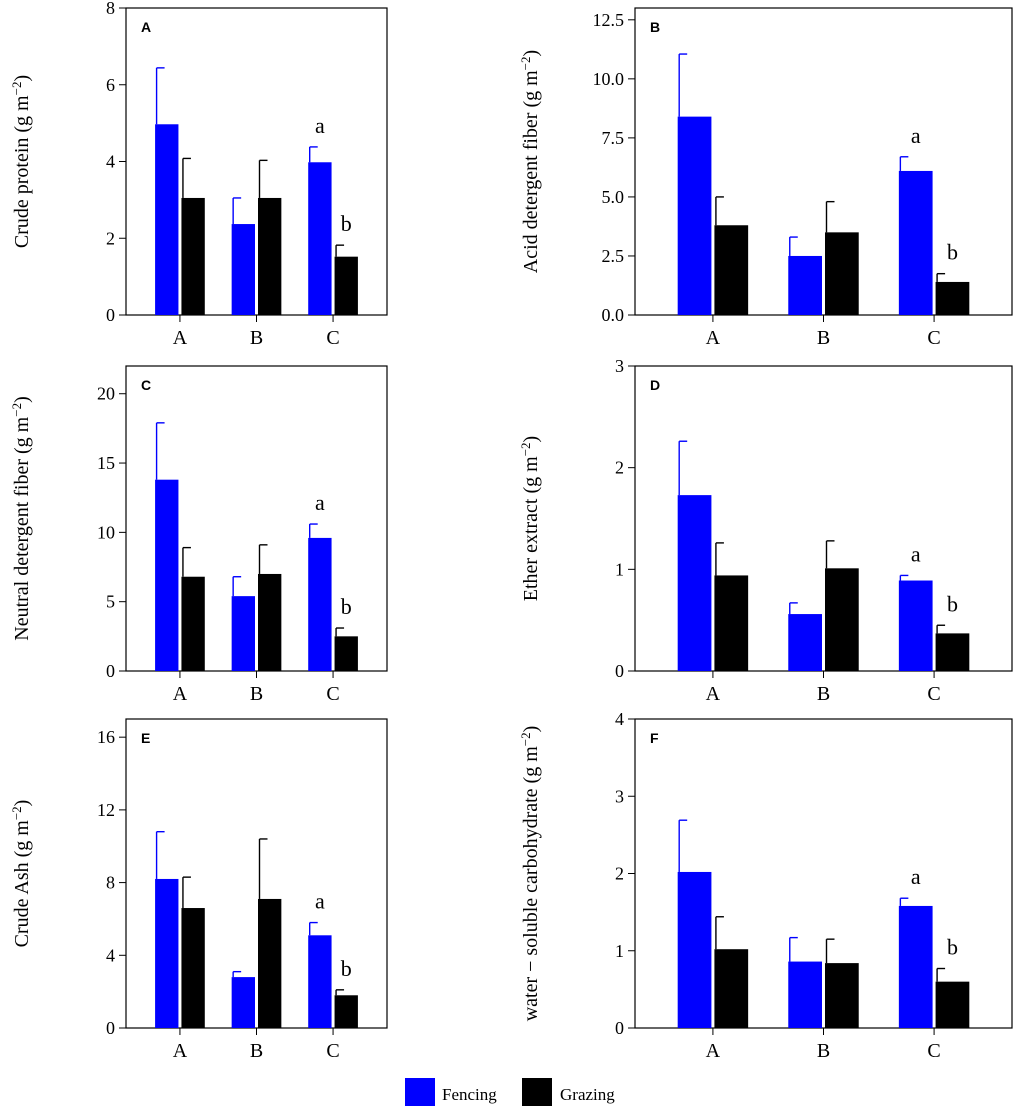 This screenshot has height=1109, width=1021. I want to click on y-tick-label: 12, so click(106, 810).